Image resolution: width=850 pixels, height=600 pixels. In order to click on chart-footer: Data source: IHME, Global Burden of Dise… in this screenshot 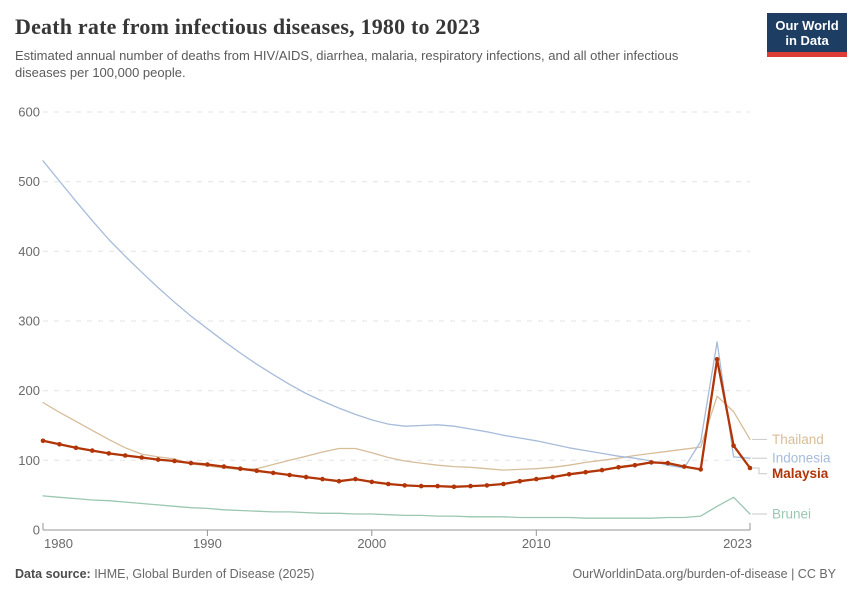, I will do `click(425, 574)`.